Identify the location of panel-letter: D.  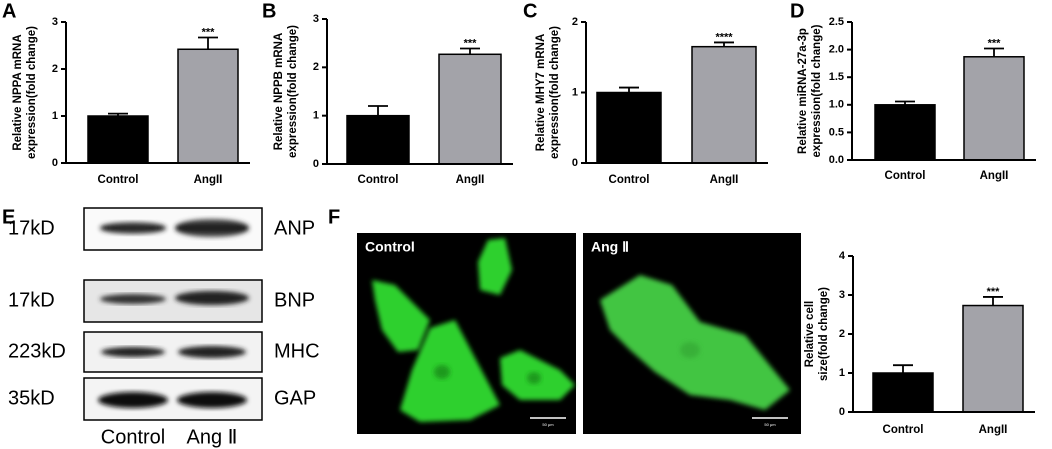
(797, 11).